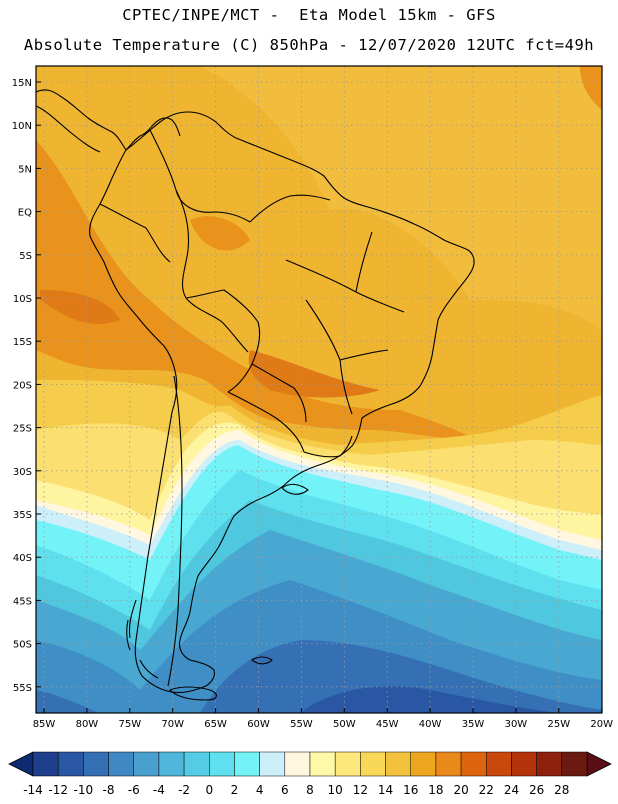  What do you see at coordinates (25, 169) in the screenshot?
I see `lat-label: 5N` at bounding box center [25, 169].